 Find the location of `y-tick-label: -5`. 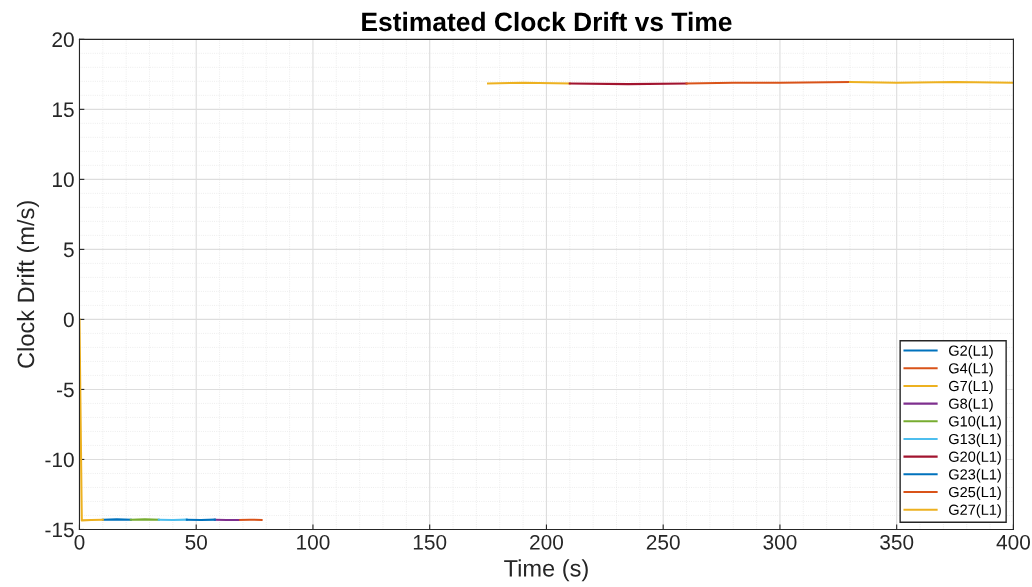

y-tick-label: -5 is located at coordinates (65, 390).